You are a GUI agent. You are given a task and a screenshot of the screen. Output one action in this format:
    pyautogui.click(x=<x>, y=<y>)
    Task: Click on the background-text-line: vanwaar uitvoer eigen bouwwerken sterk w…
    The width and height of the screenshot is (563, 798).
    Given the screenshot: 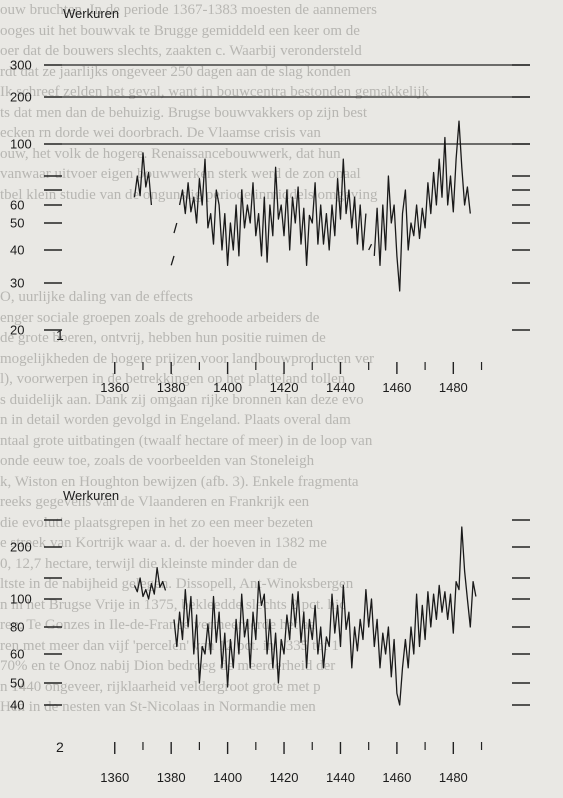 What is the action you would take?
    pyautogui.click(x=180, y=174)
    